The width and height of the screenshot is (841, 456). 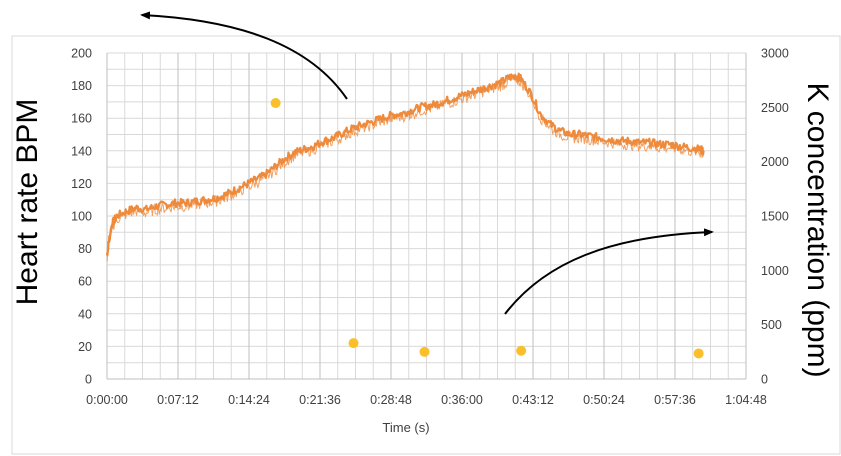 What do you see at coordinates (604, 400) in the screenshot?
I see `x-tick-label: 0:50:24` at bounding box center [604, 400].